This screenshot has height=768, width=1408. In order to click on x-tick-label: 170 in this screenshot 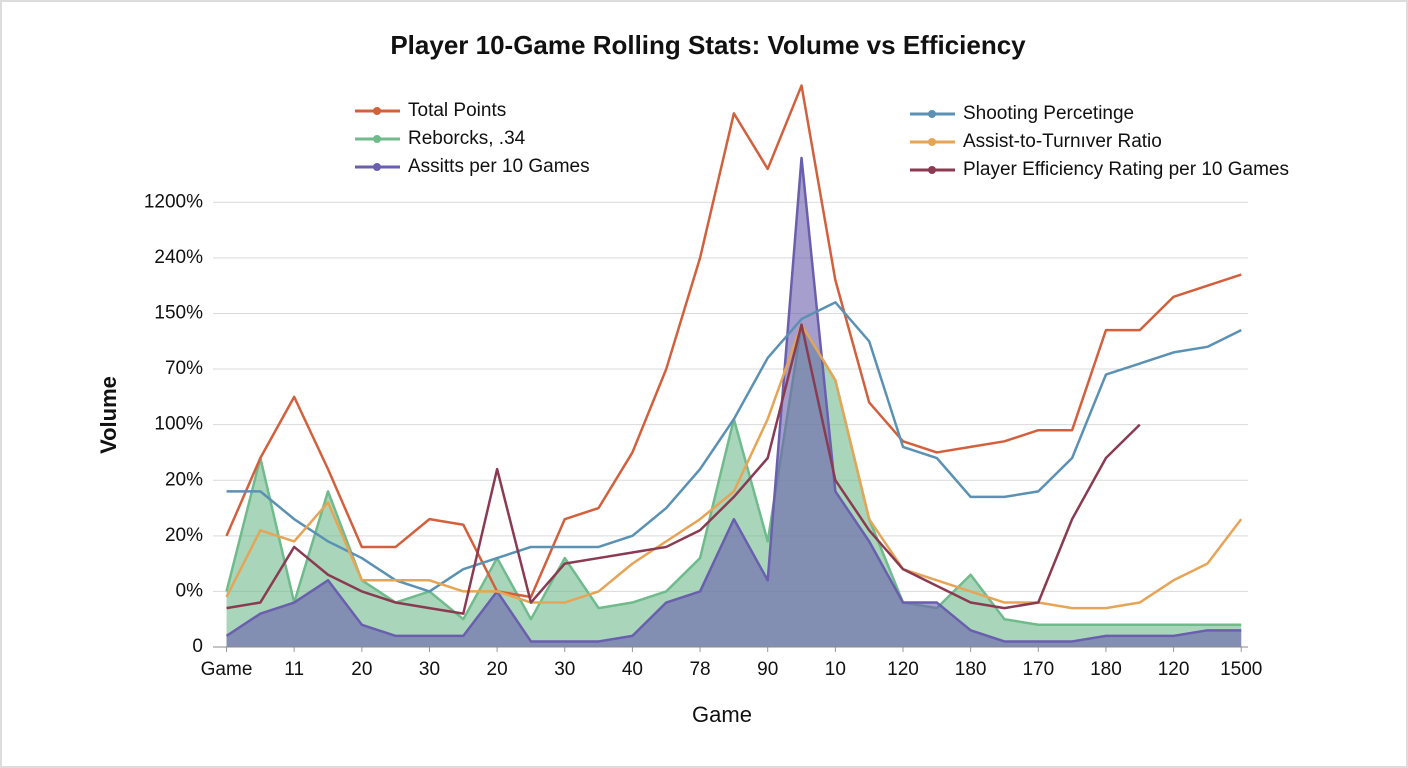, I will do `click(1038, 669)`.